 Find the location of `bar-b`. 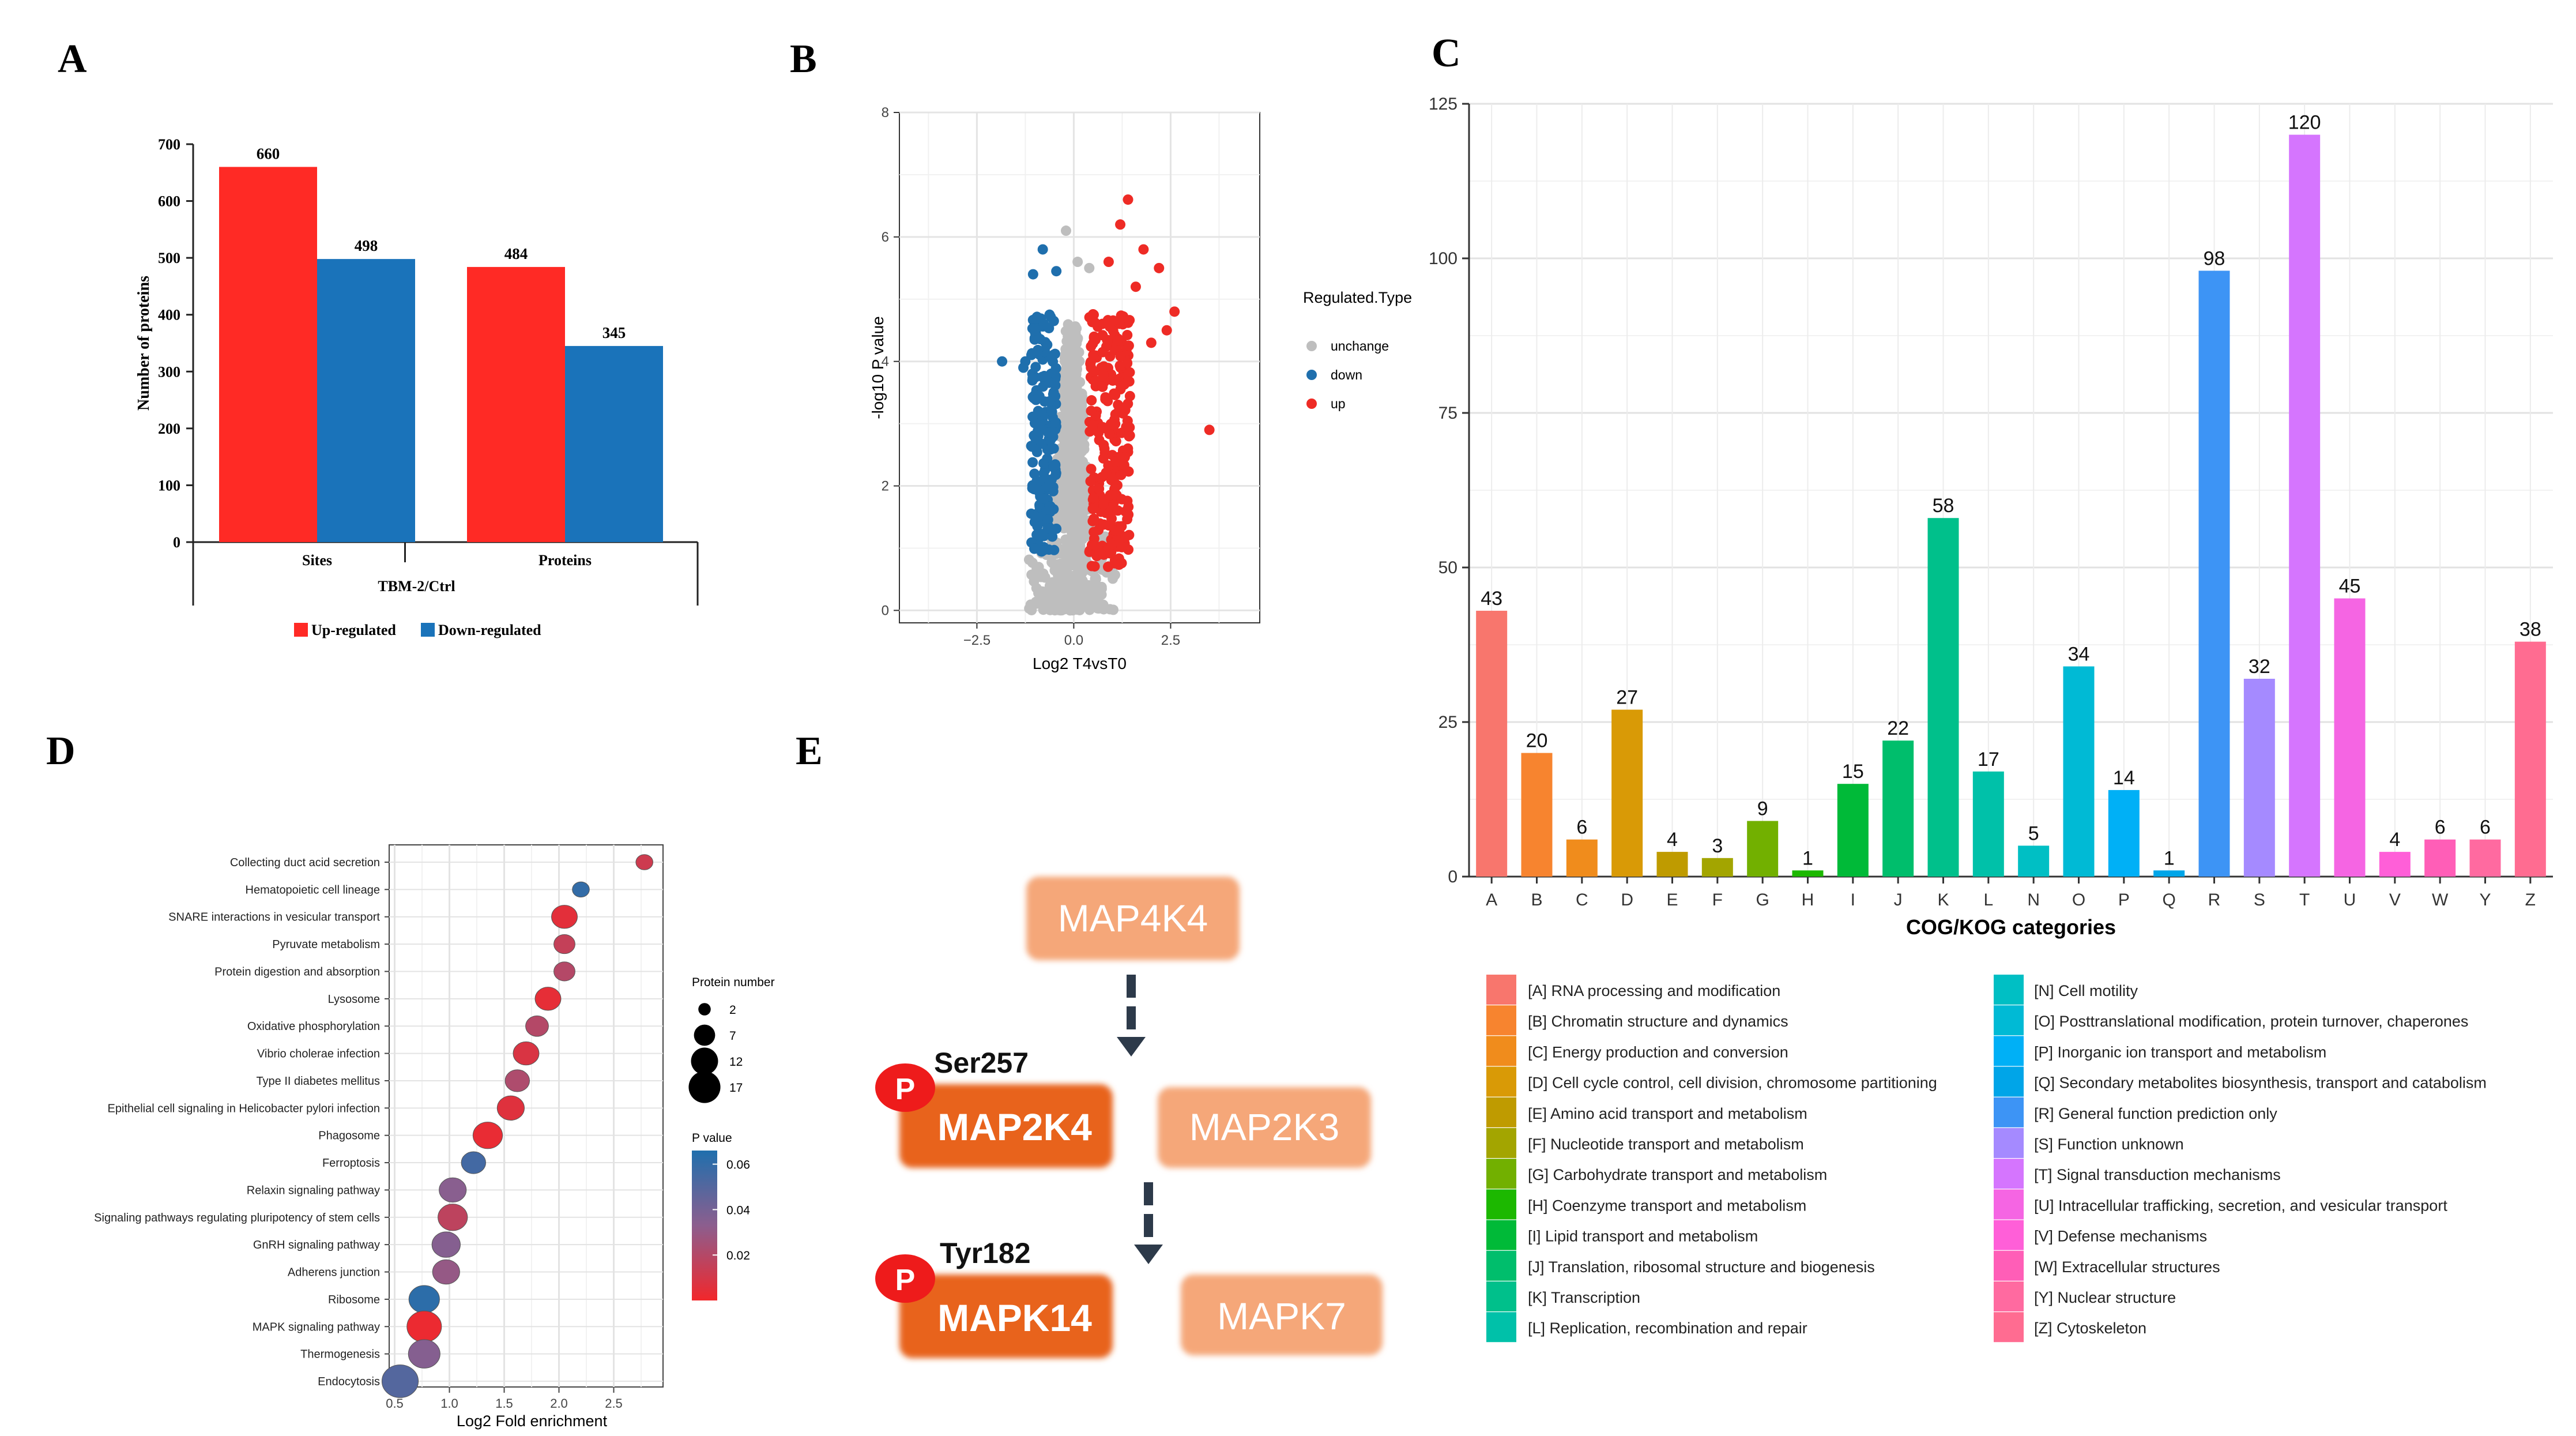

bar-b is located at coordinates (1537, 815).